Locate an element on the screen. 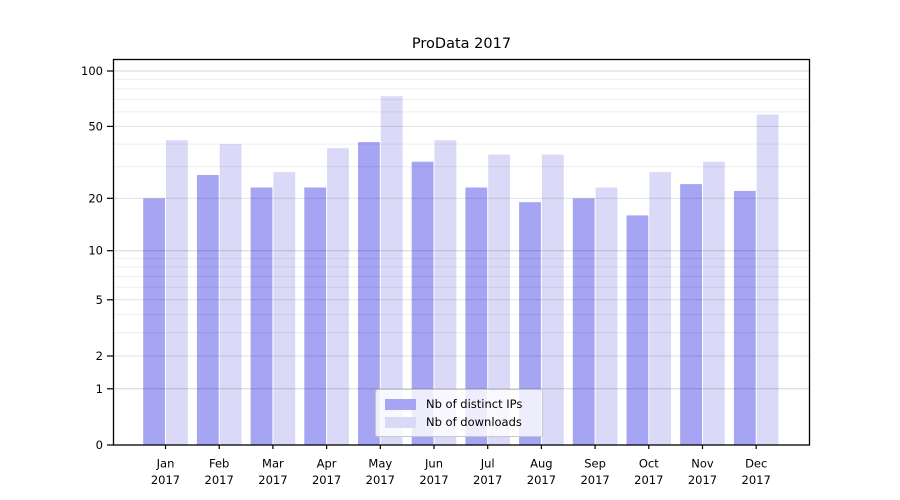 The height and width of the screenshot is (500, 900). bar-downloads-nov is located at coordinates (714, 303).